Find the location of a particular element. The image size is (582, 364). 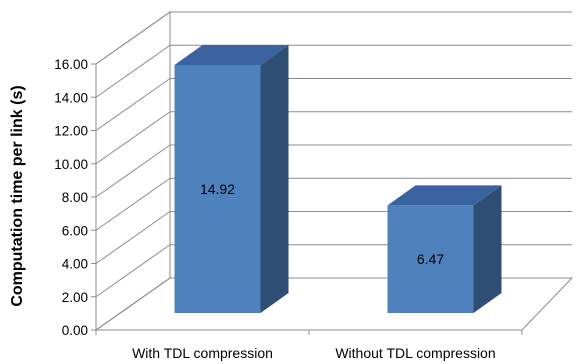

y-tick-label: 8.00 is located at coordinates (75, 197).